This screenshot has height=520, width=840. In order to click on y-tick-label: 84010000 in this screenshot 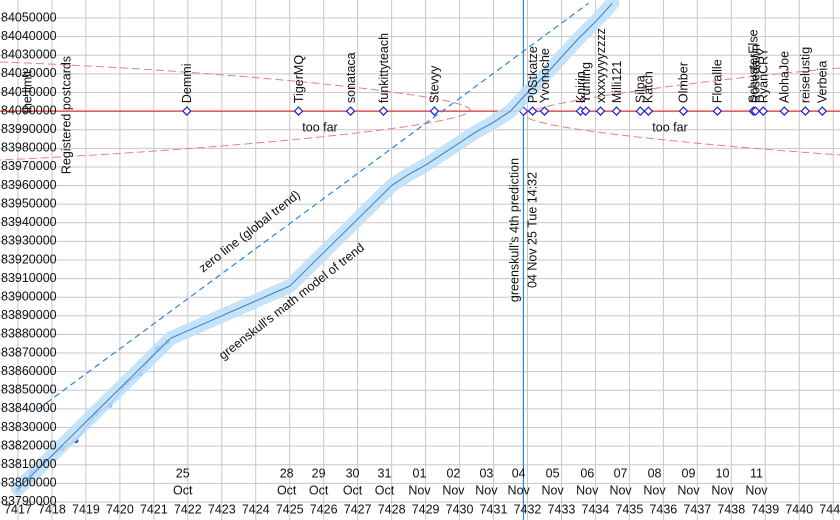, I will do `click(29, 92)`.